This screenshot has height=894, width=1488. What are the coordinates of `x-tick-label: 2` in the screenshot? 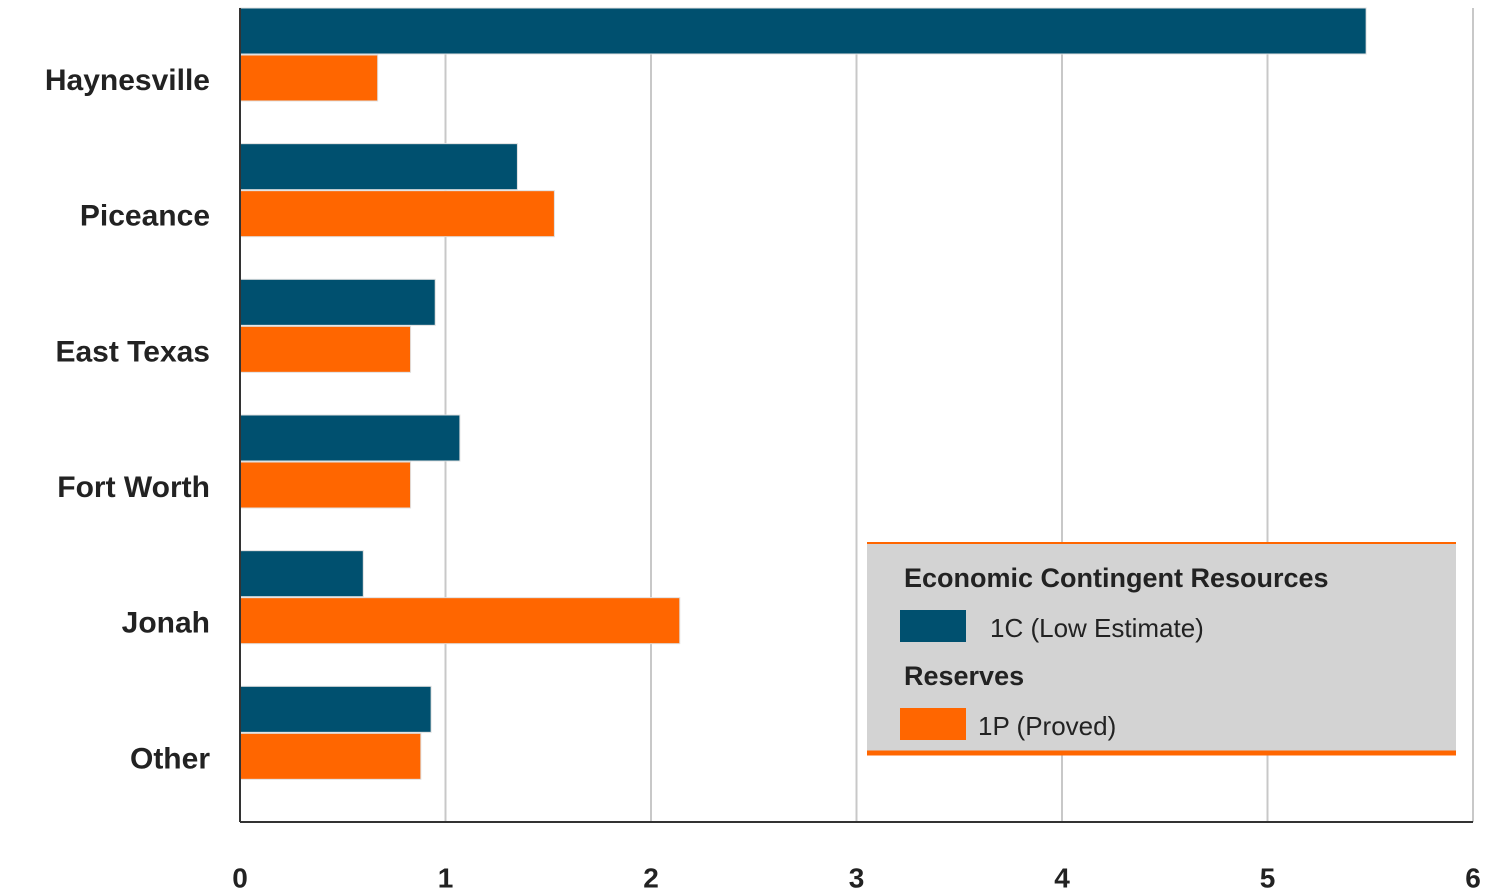 It's located at (651, 877).